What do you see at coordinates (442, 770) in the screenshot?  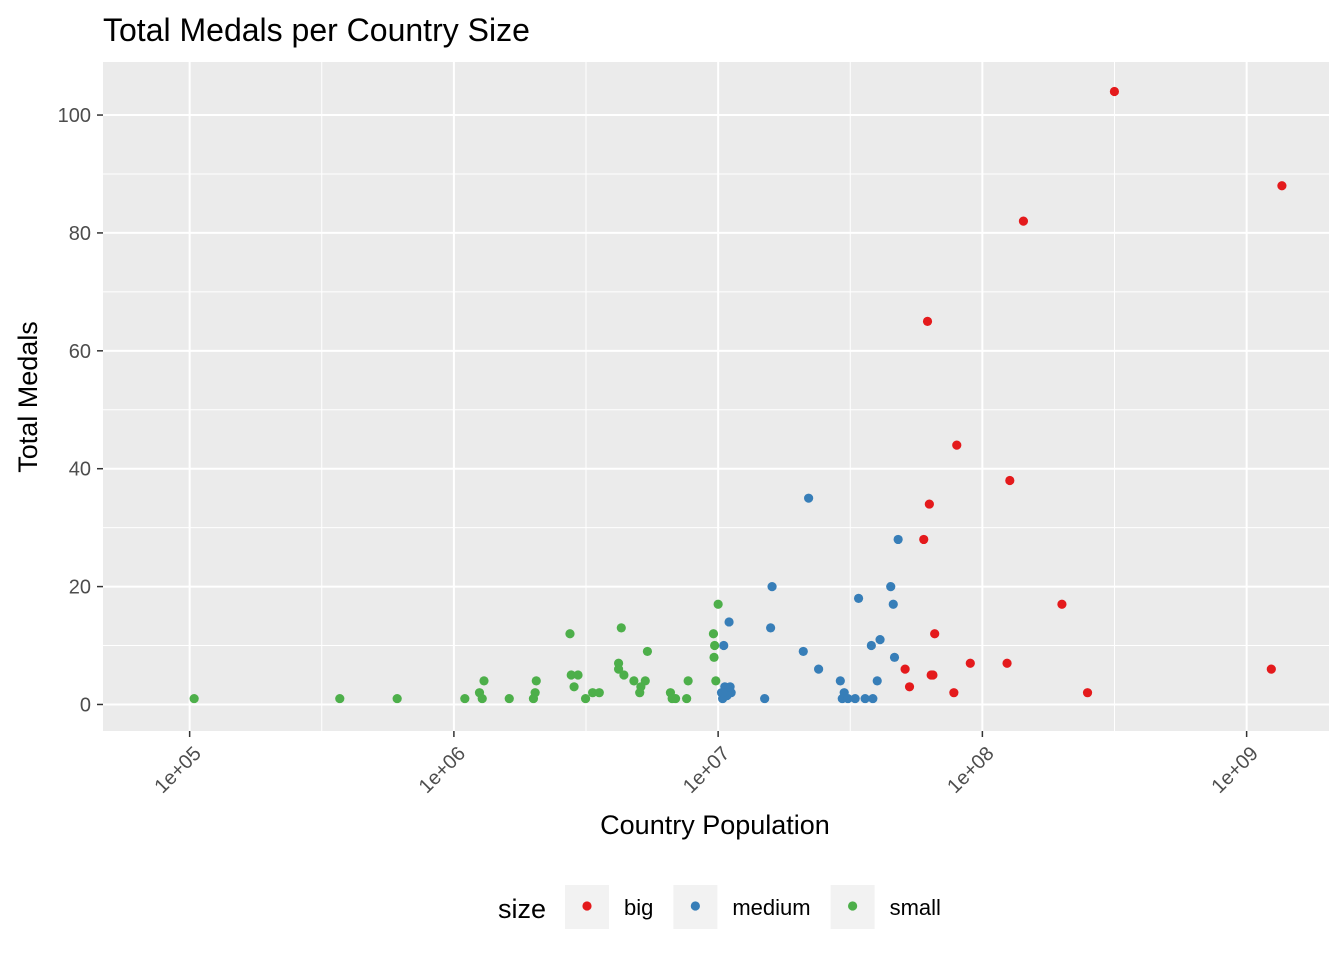 I see `x-tick-label: 1e+06` at bounding box center [442, 770].